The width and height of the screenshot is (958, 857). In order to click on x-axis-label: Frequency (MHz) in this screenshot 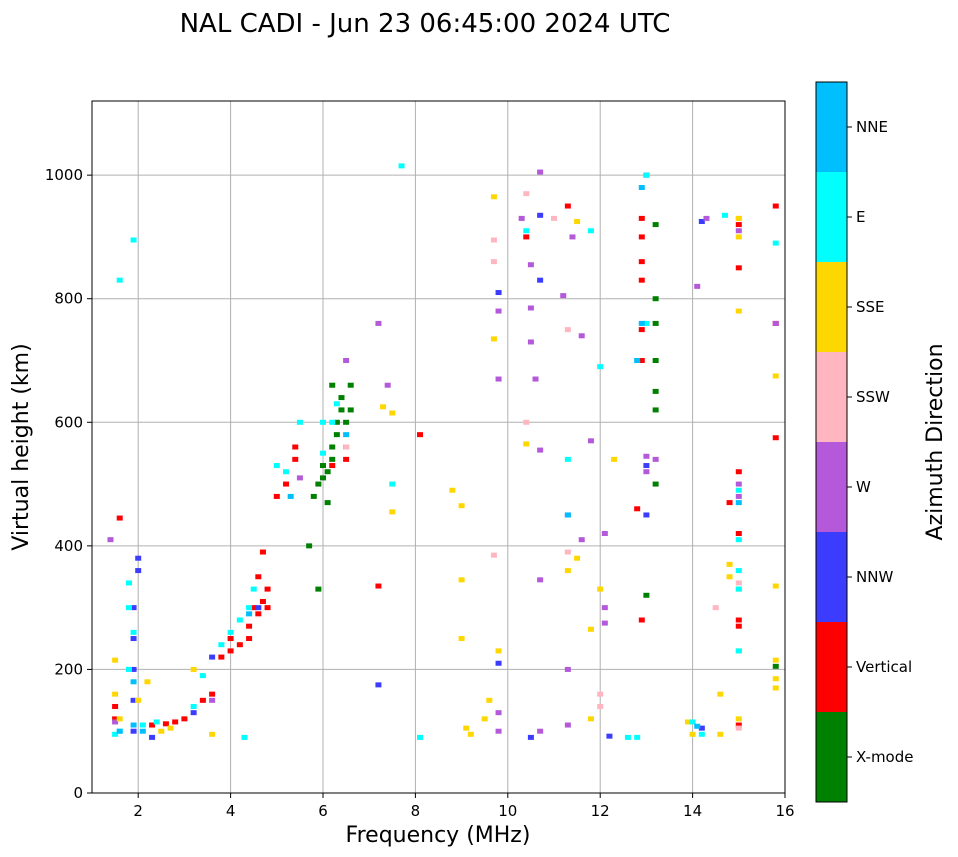, I will do `click(438, 835)`.